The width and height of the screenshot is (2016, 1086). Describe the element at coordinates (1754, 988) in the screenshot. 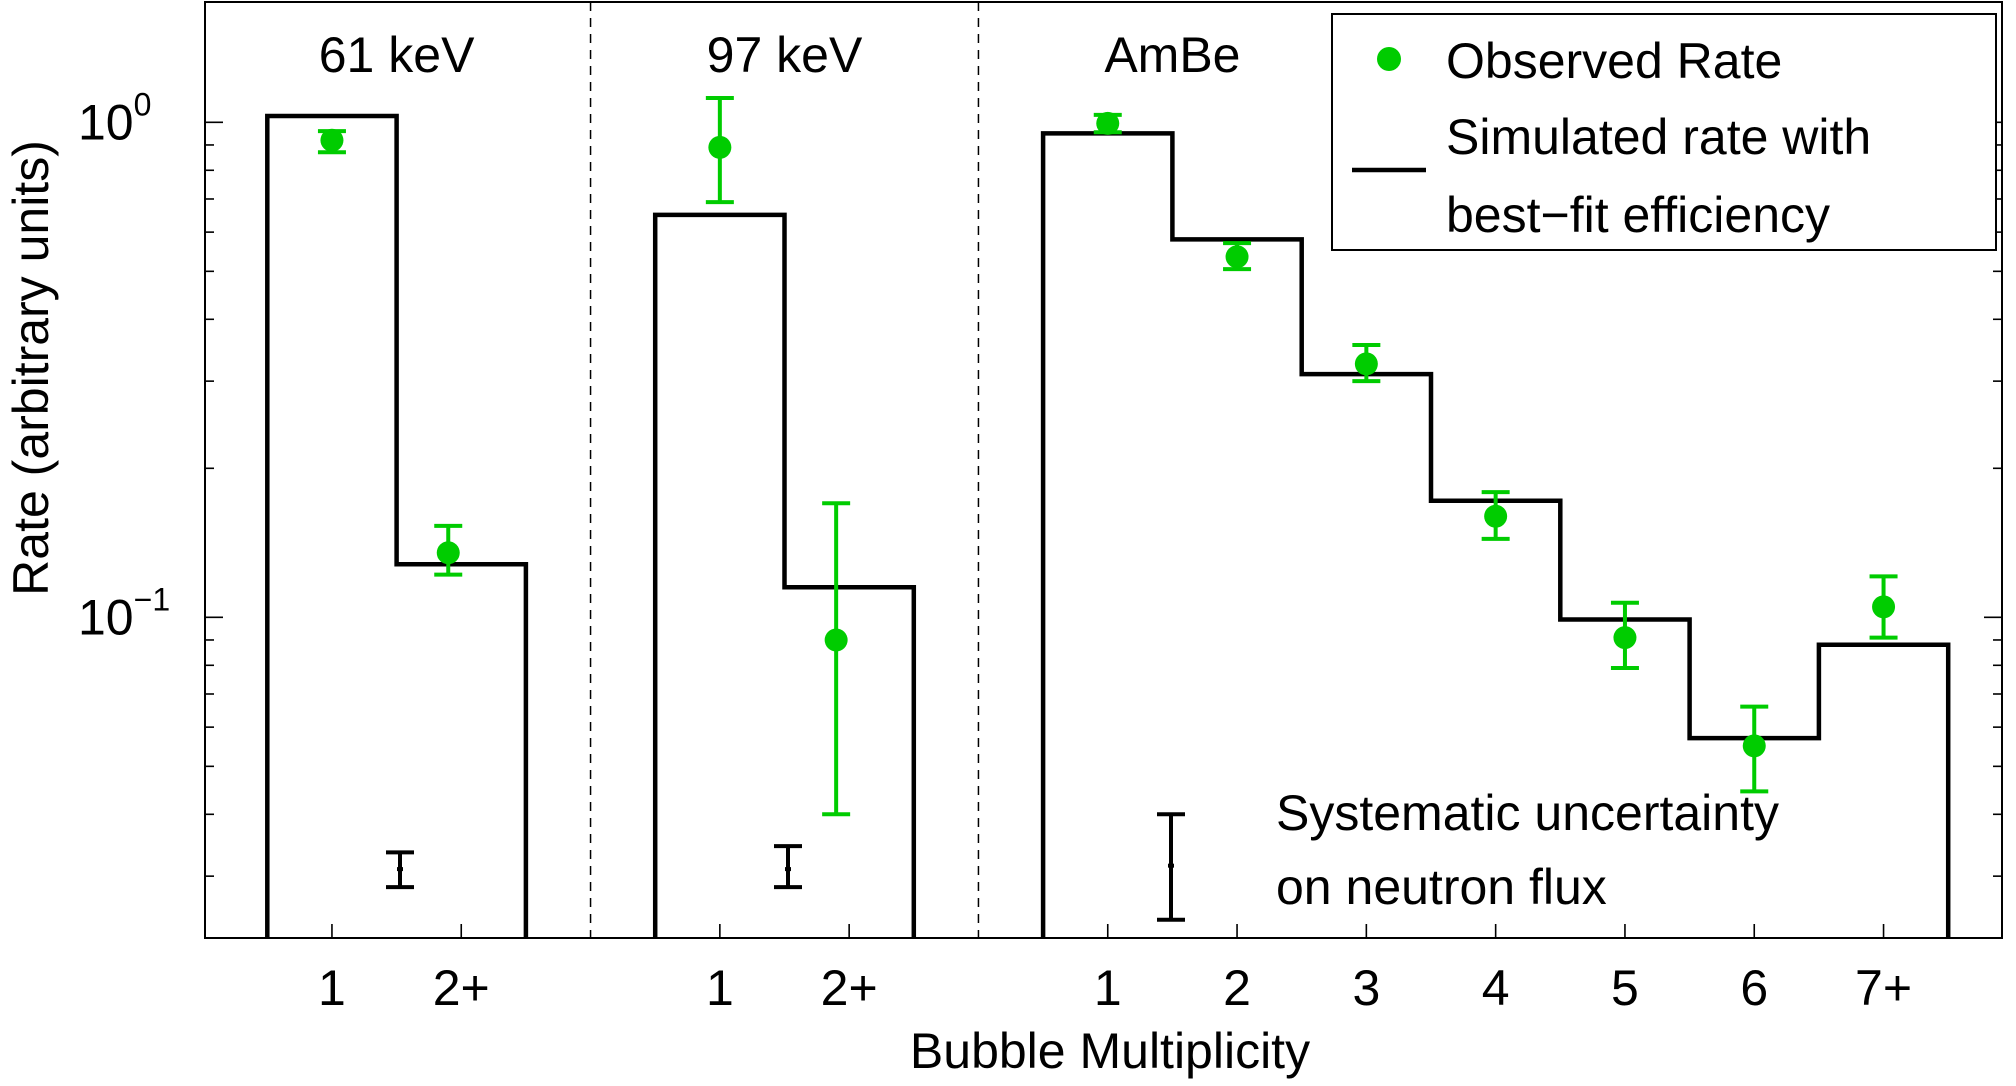

I see `x-tick-label: 6` at that location.